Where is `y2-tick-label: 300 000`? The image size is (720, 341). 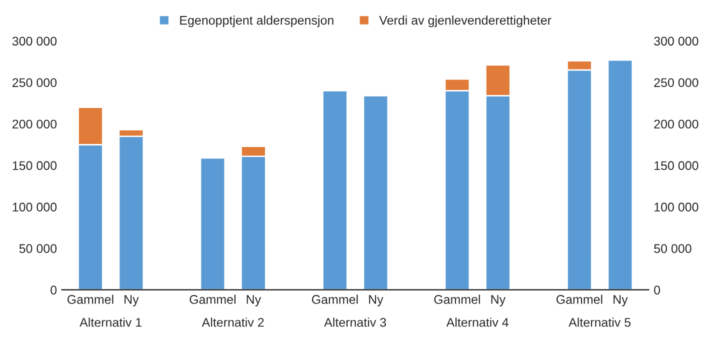 y2-tick-label: 300 000 is located at coordinates (676, 41).